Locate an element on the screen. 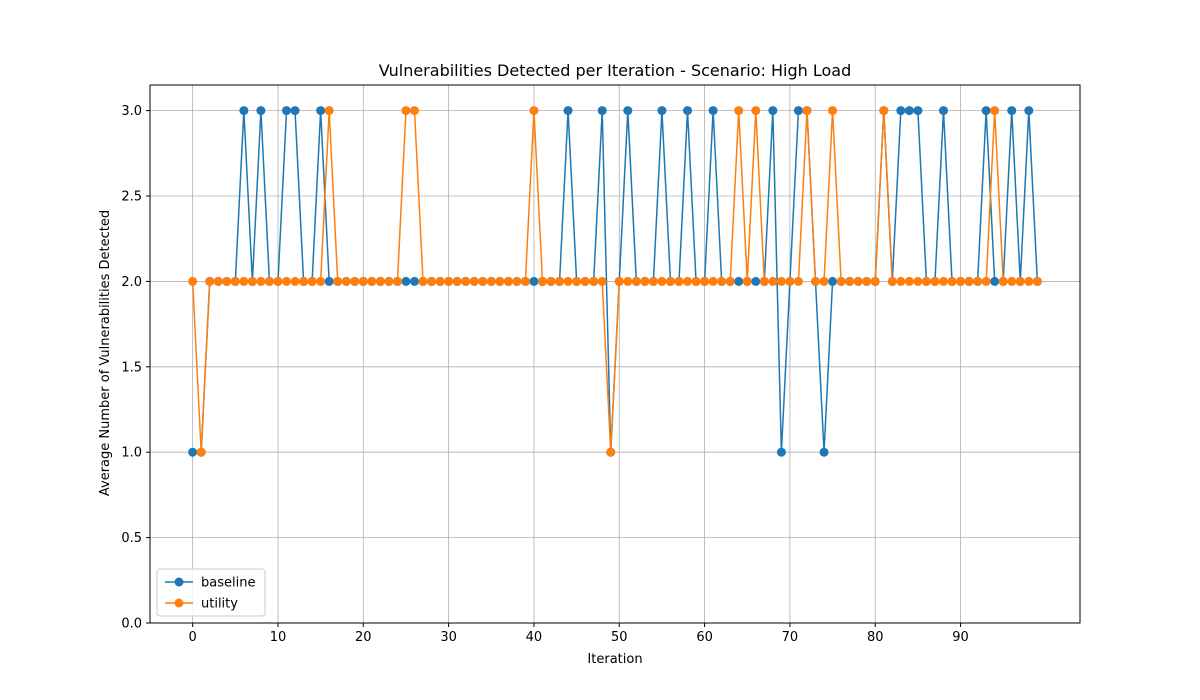 This screenshot has width=1200, height=700. x-tick-label: 20 is located at coordinates (363, 637).